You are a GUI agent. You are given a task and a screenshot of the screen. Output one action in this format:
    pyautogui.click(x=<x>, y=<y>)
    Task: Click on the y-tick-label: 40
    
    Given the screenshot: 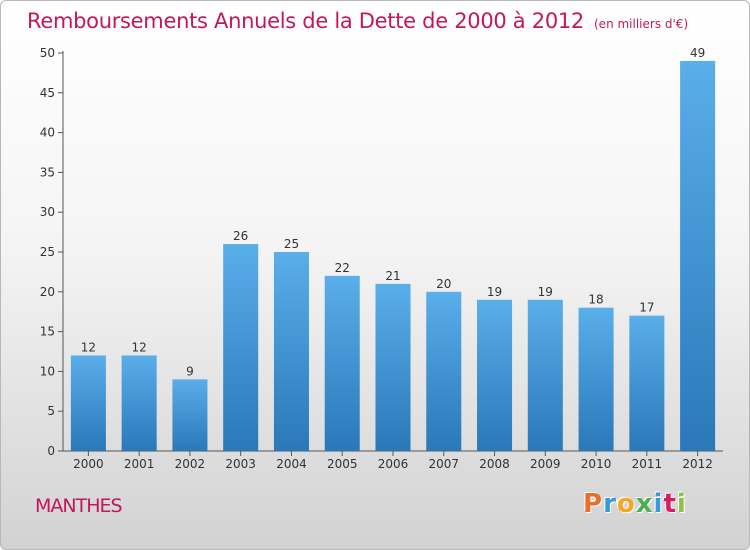 What is the action you would take?
    pyautogui.click(x=47, y=133)
    